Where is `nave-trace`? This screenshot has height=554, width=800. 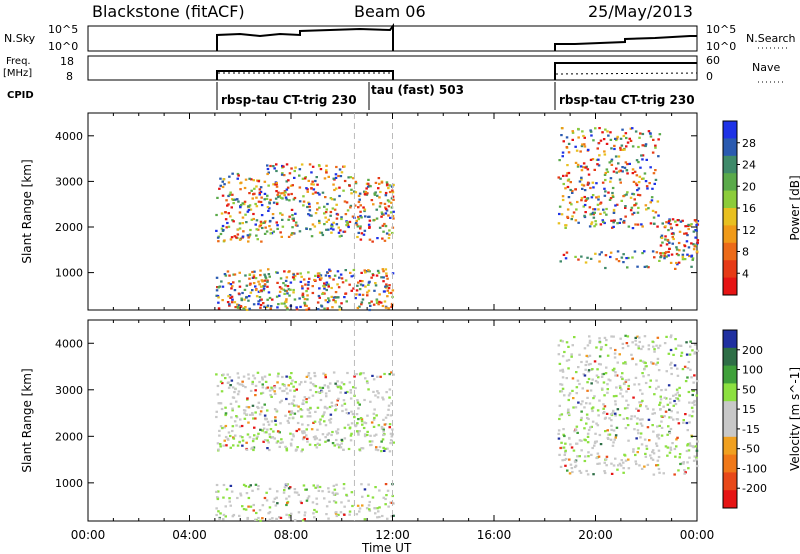 nave-trace is located at coordinates (458, 73).